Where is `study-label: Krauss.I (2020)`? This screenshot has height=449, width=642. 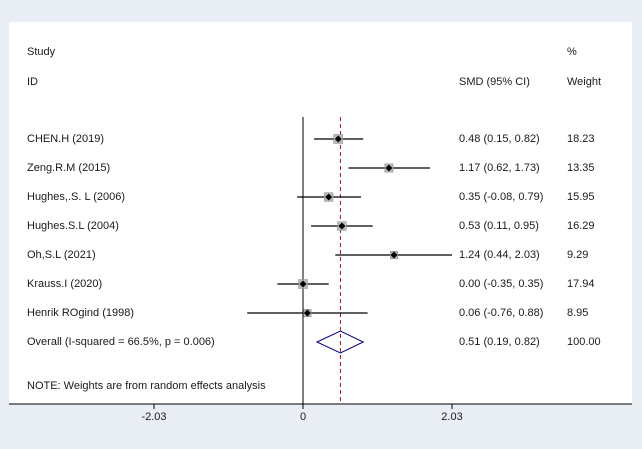
study-label: Krauss.I (2020) is located at coordinates (65, 284).